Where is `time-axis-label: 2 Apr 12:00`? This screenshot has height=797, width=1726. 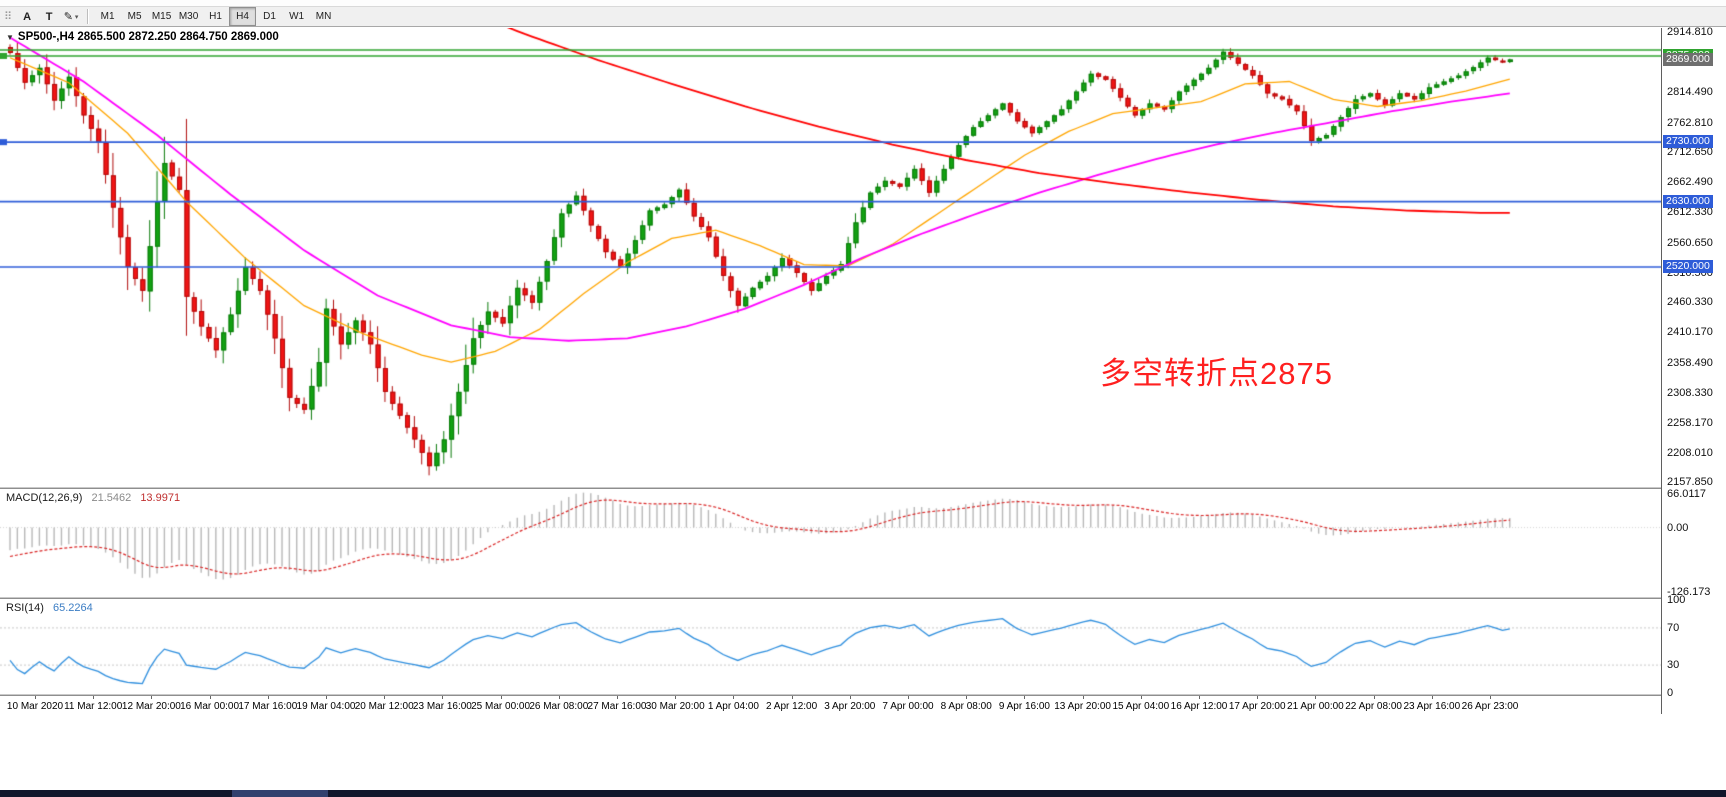
time-axis-label: 2 Apr 12:00 is located at coordinates (792, 706).